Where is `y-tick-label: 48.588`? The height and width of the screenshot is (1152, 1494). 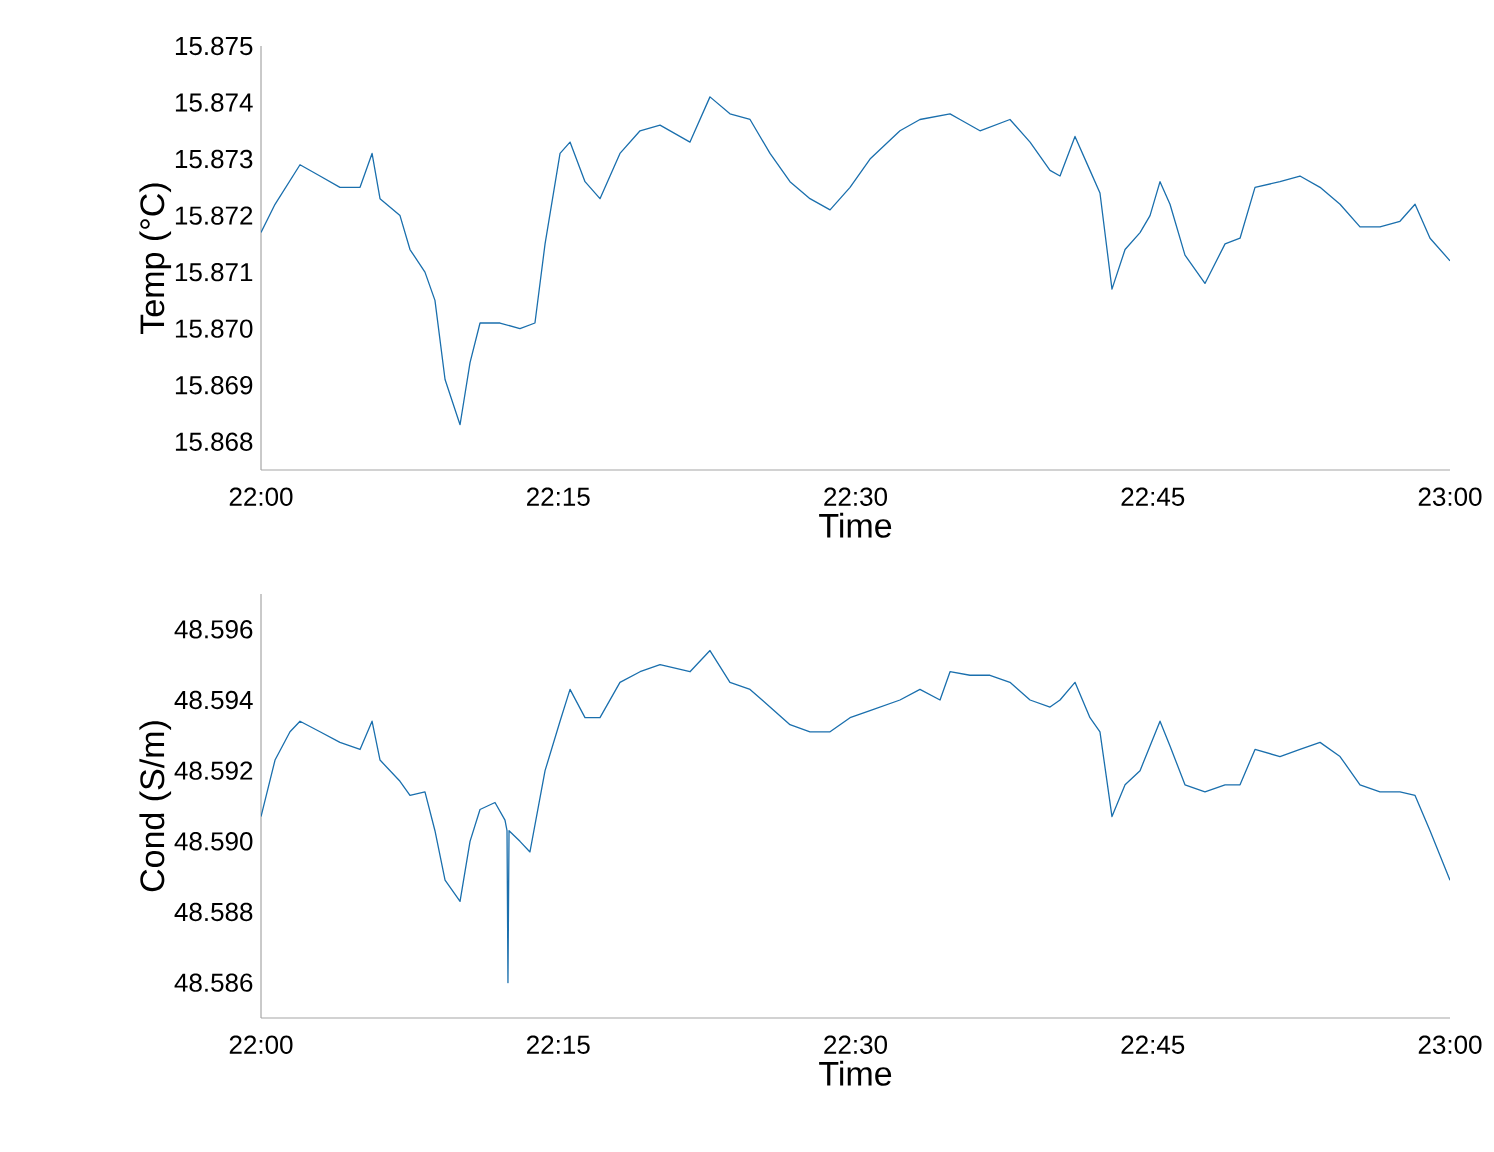
y-tick-label: 48.588 is located at coordinates (213, 912).